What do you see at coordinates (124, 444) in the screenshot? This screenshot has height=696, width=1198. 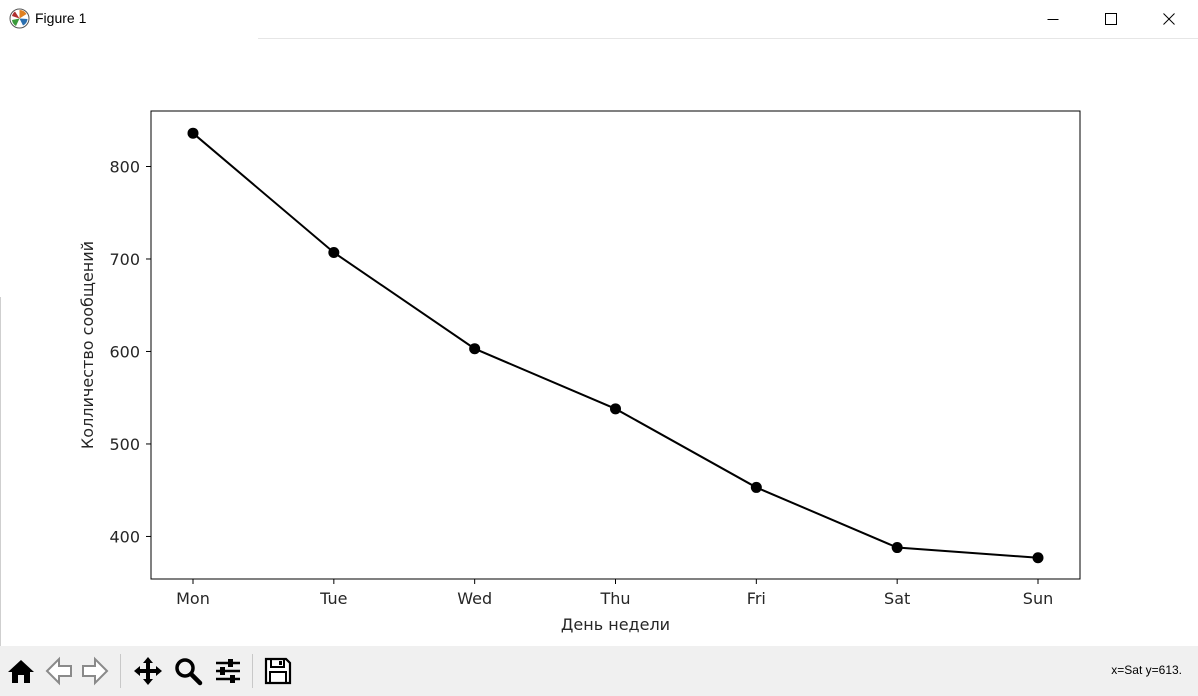 I see `y-tick-label: 500` at bounding box center [124, 444].